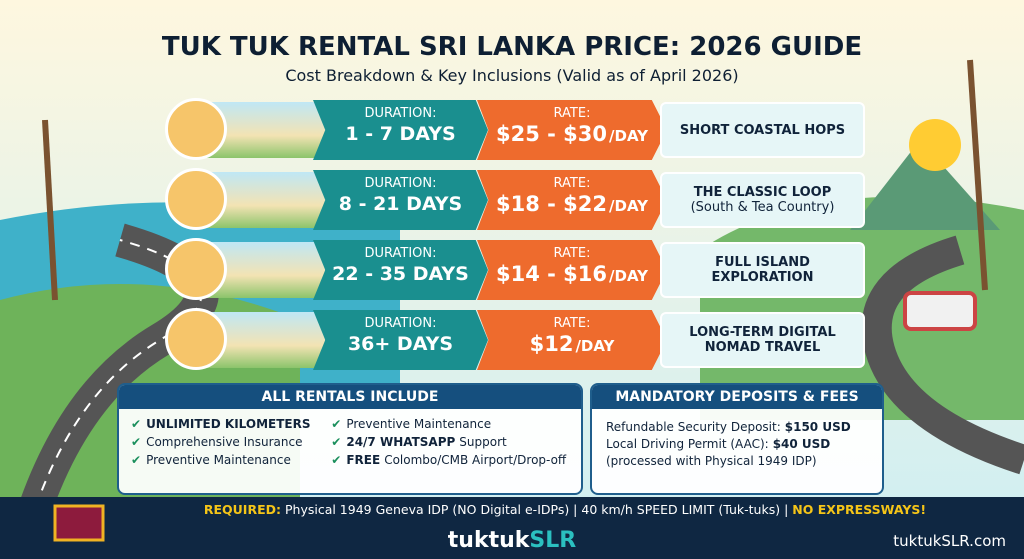  What do you see at coordinates (400, 344) in the screenshot?
I see `duration-value: 36+ DAYS` at bounding box center [400, 344].